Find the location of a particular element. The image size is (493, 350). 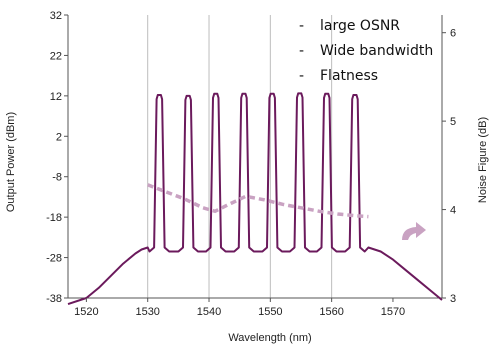

x-tick-label: 1540 is located at coordinates (209, 312).